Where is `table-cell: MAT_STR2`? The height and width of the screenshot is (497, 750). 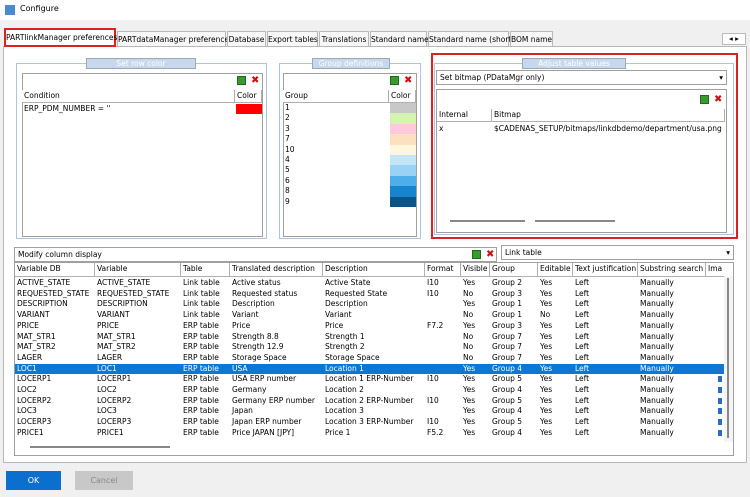 table-cell: MAT_STR2 is located at coordinates (116, 347).